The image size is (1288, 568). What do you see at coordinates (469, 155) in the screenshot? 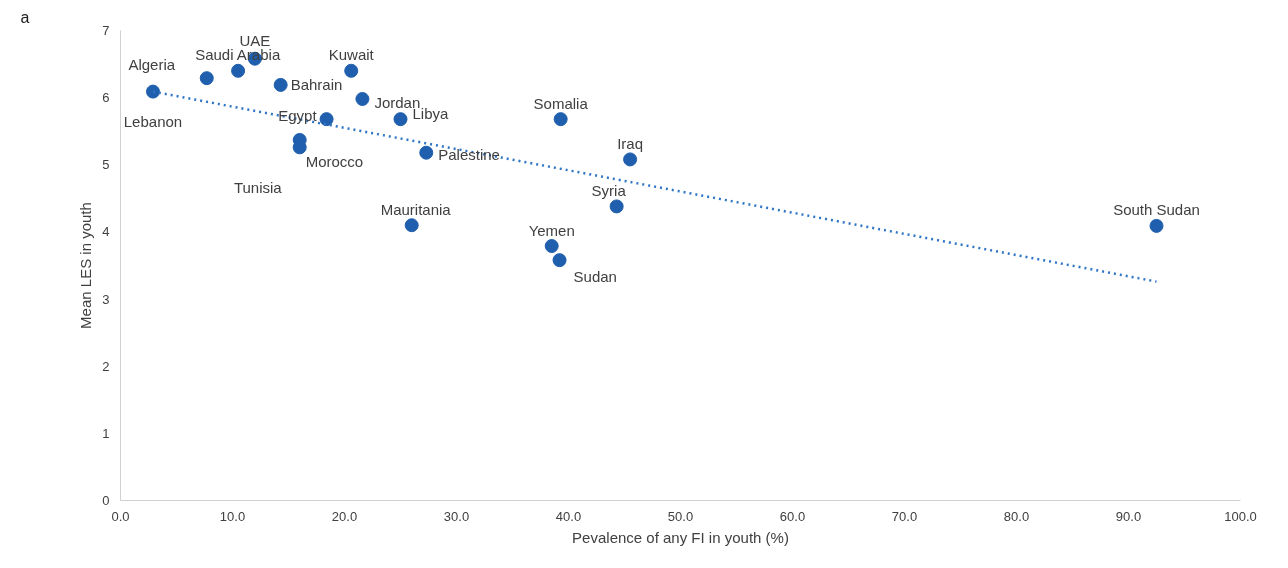
I see `annotation: Palestine` at bounding box center [469, 155].